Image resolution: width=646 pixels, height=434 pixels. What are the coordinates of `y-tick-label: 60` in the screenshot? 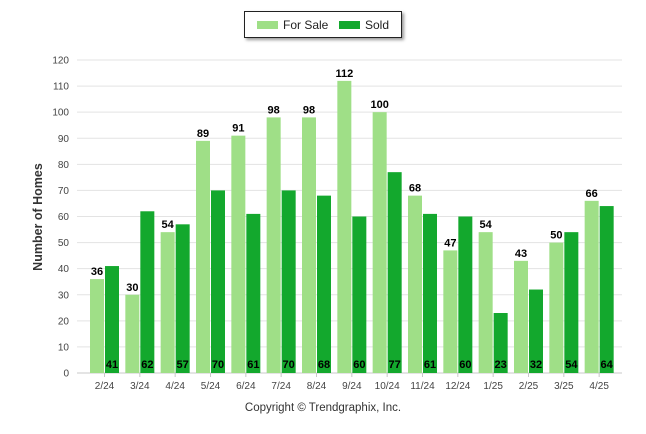 It's located at (64, 217).